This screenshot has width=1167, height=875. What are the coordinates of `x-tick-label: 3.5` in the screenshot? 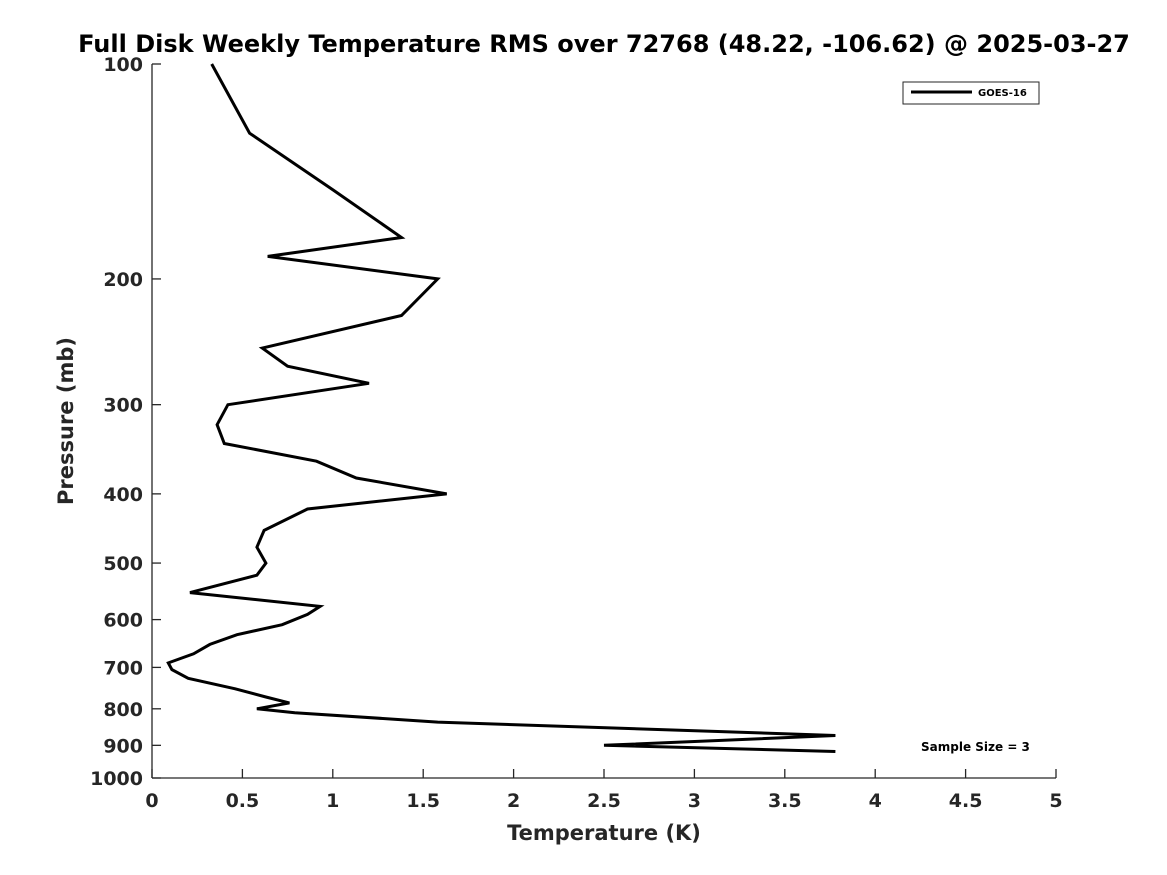 It's located at (785, 801).